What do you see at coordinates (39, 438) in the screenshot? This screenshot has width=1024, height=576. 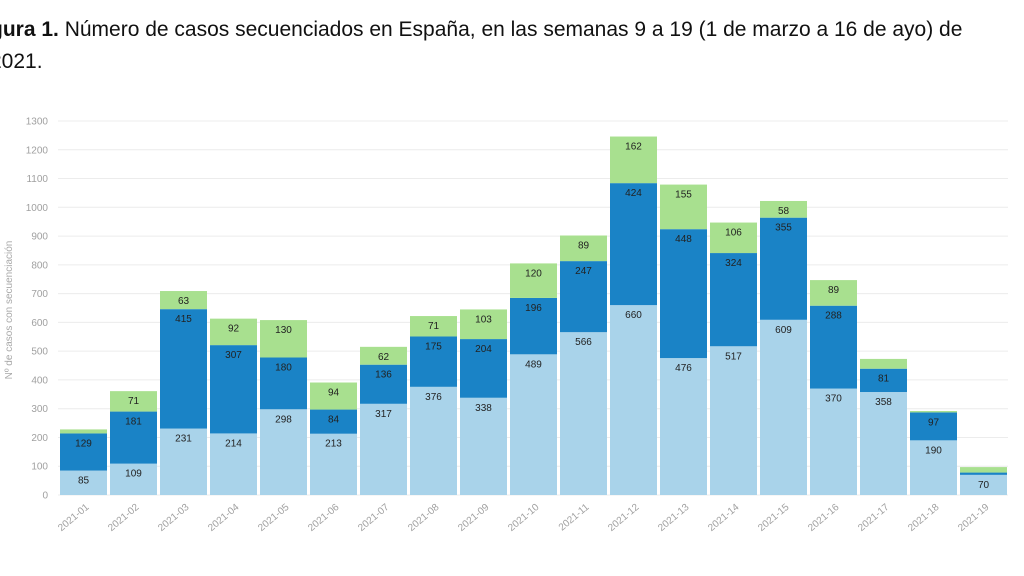 I see `y-tick-label: 200` at bounding box center [39, 438].